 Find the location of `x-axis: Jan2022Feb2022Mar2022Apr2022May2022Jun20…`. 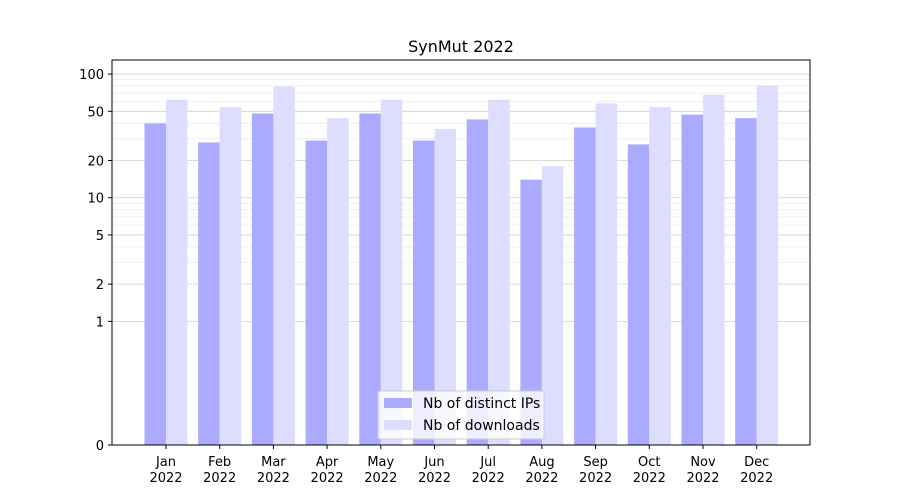

x-axis: Jan2022Feb2022Mar2022Apr2022May2022Jun20… is located at coordinates (461, 465).